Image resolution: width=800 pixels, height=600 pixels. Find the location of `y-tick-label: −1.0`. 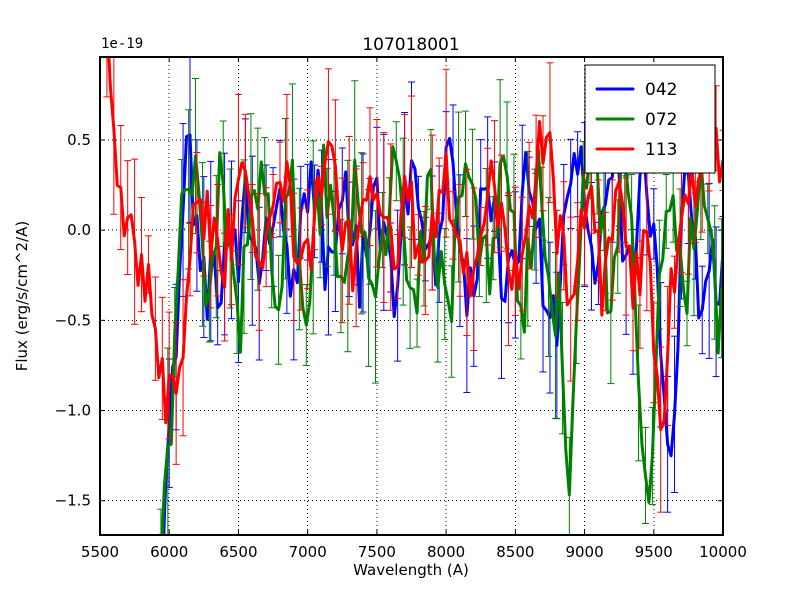

y-tick-label: −1.0 is located at coordinates (73, 411).